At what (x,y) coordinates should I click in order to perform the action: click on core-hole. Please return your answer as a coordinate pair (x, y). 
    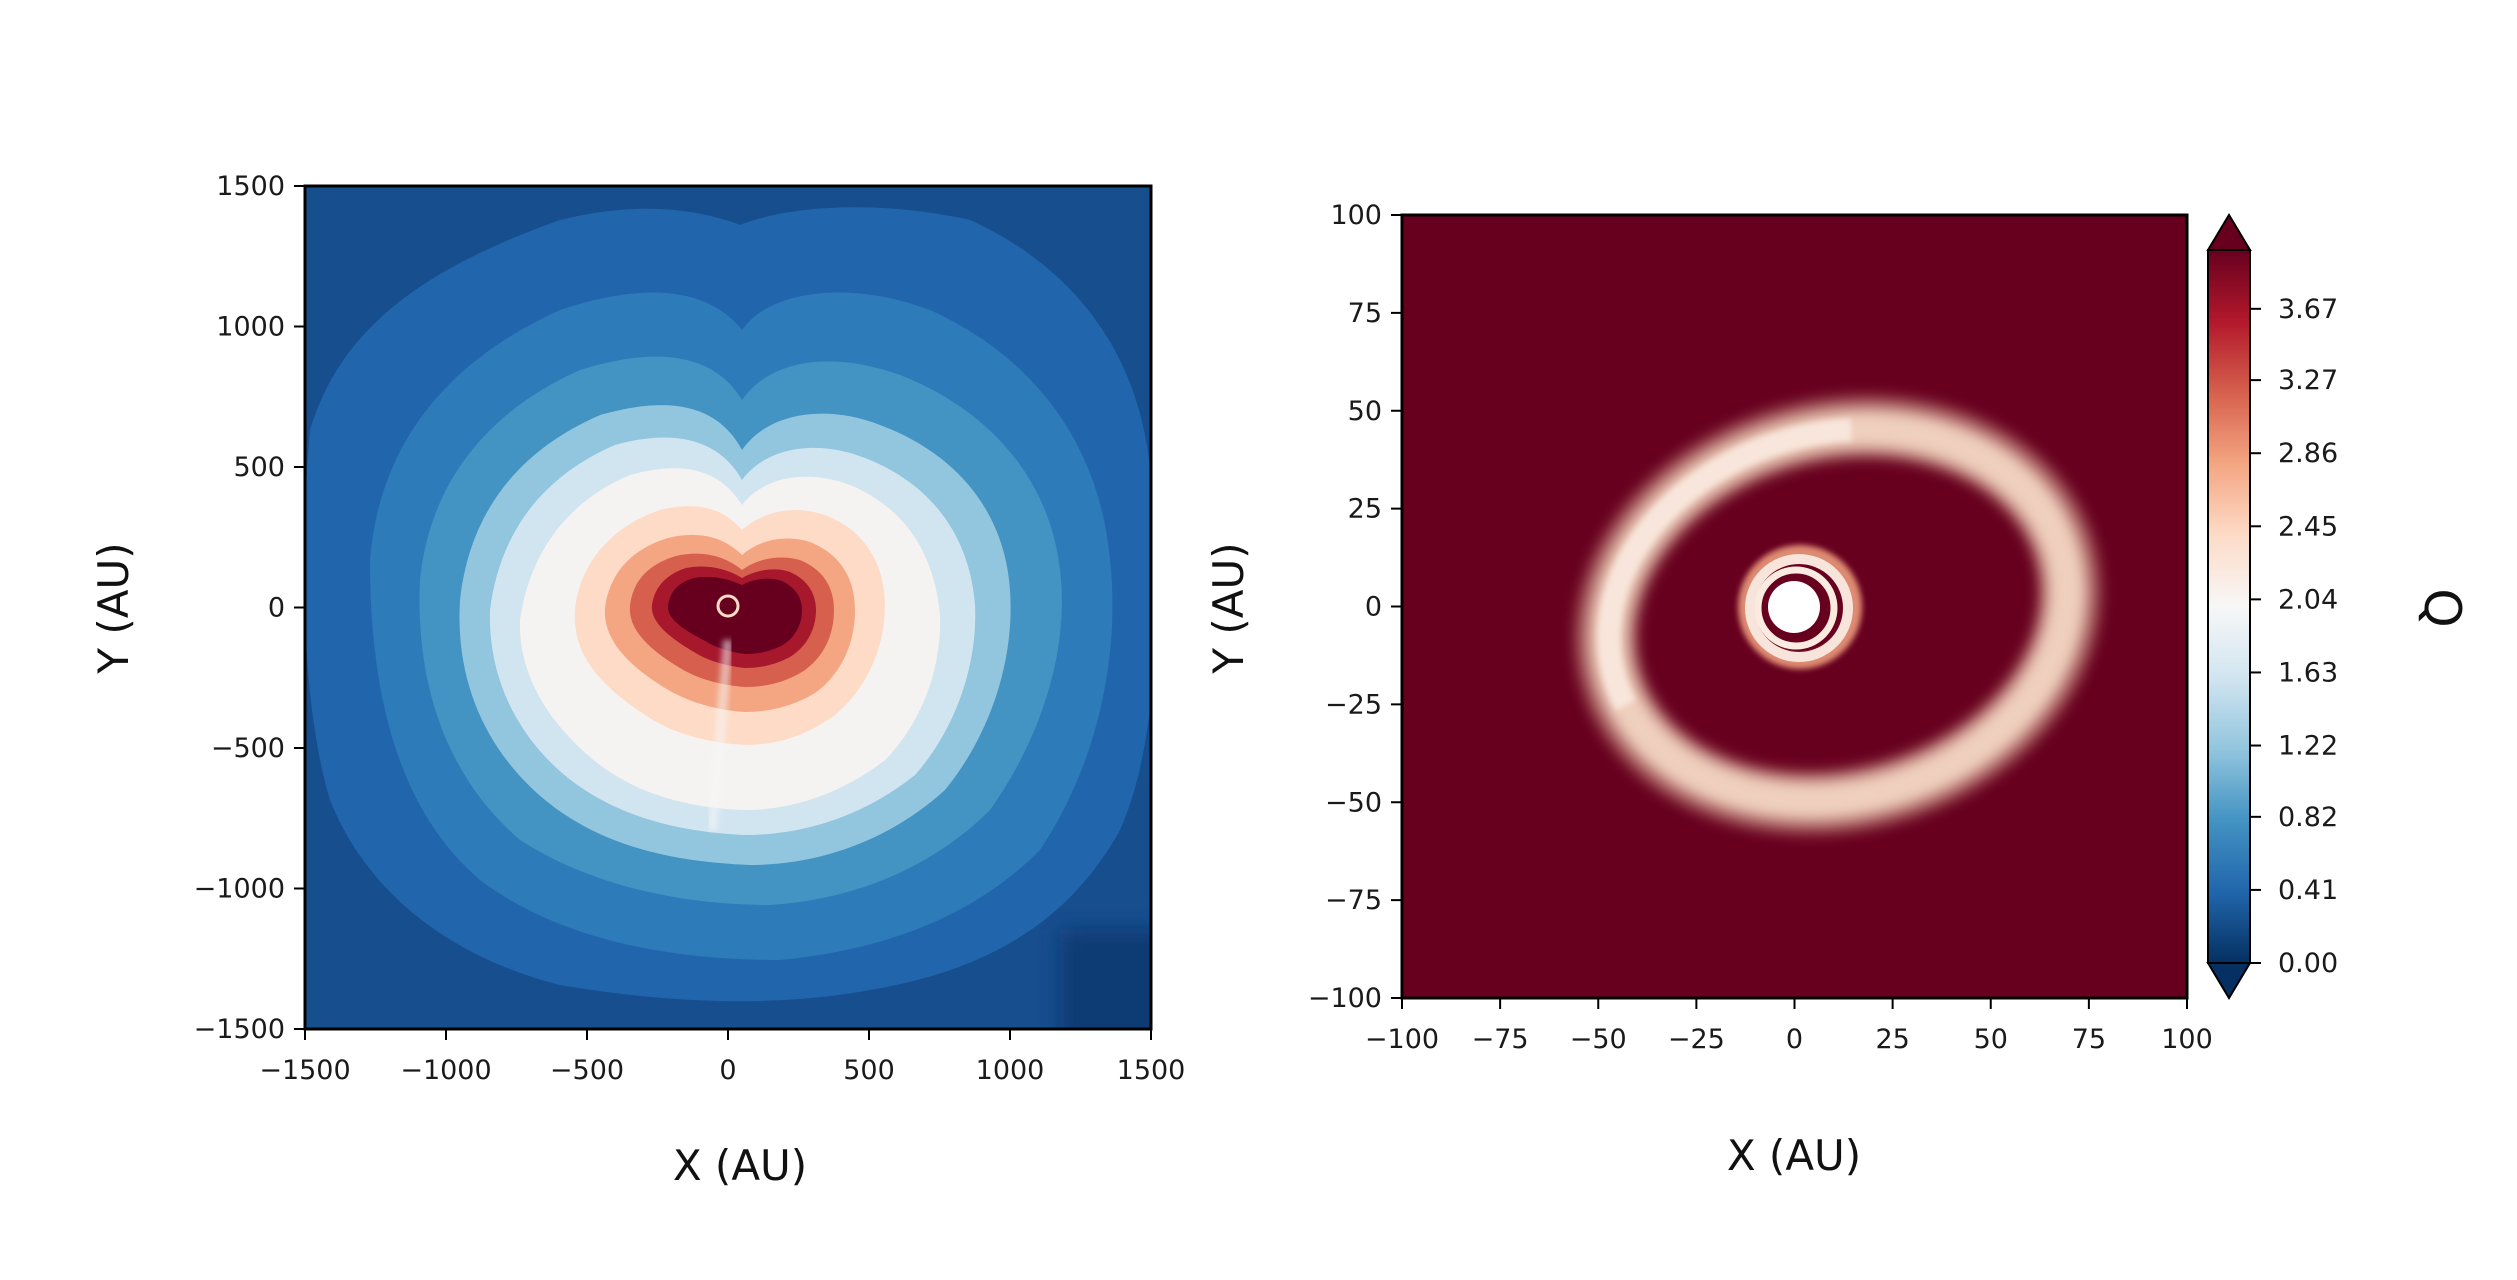
    Looking at the image, I should click on (1794, 607).